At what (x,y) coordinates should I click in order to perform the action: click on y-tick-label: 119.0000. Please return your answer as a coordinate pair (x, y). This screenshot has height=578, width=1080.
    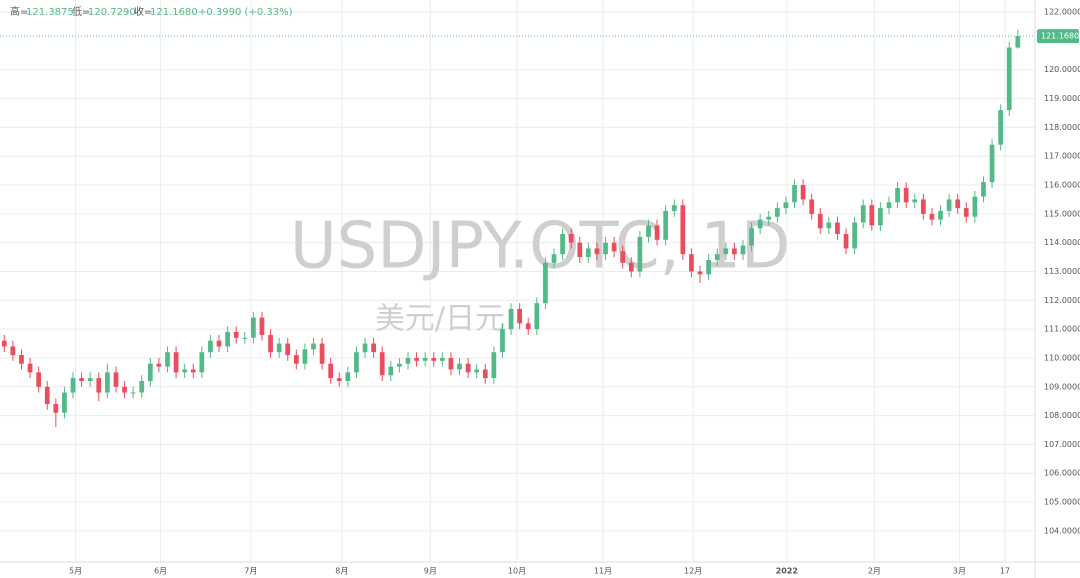
    Looking at the image, I should click on (1062, 98).